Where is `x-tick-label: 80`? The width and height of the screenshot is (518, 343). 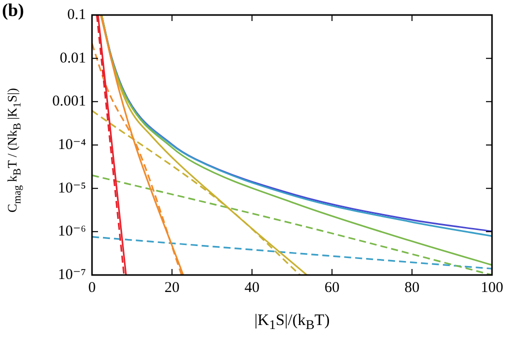
x-tick-label: 80 is located at coordinates (412, 288).